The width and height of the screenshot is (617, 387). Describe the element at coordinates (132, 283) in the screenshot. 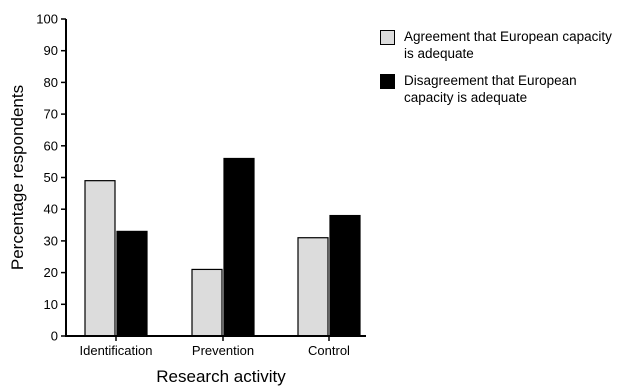

I see `bar-identification-disagreement` at that location.